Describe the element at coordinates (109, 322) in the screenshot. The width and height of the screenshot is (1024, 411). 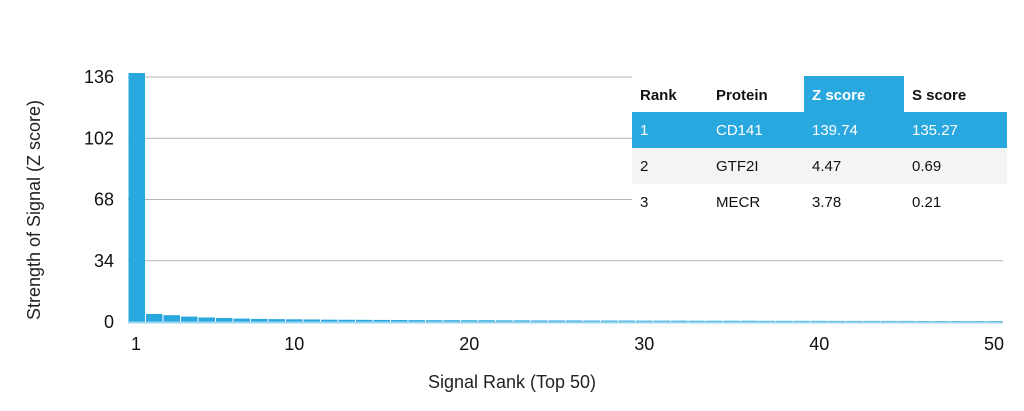
I see `y-tick-label: 0` at that location.